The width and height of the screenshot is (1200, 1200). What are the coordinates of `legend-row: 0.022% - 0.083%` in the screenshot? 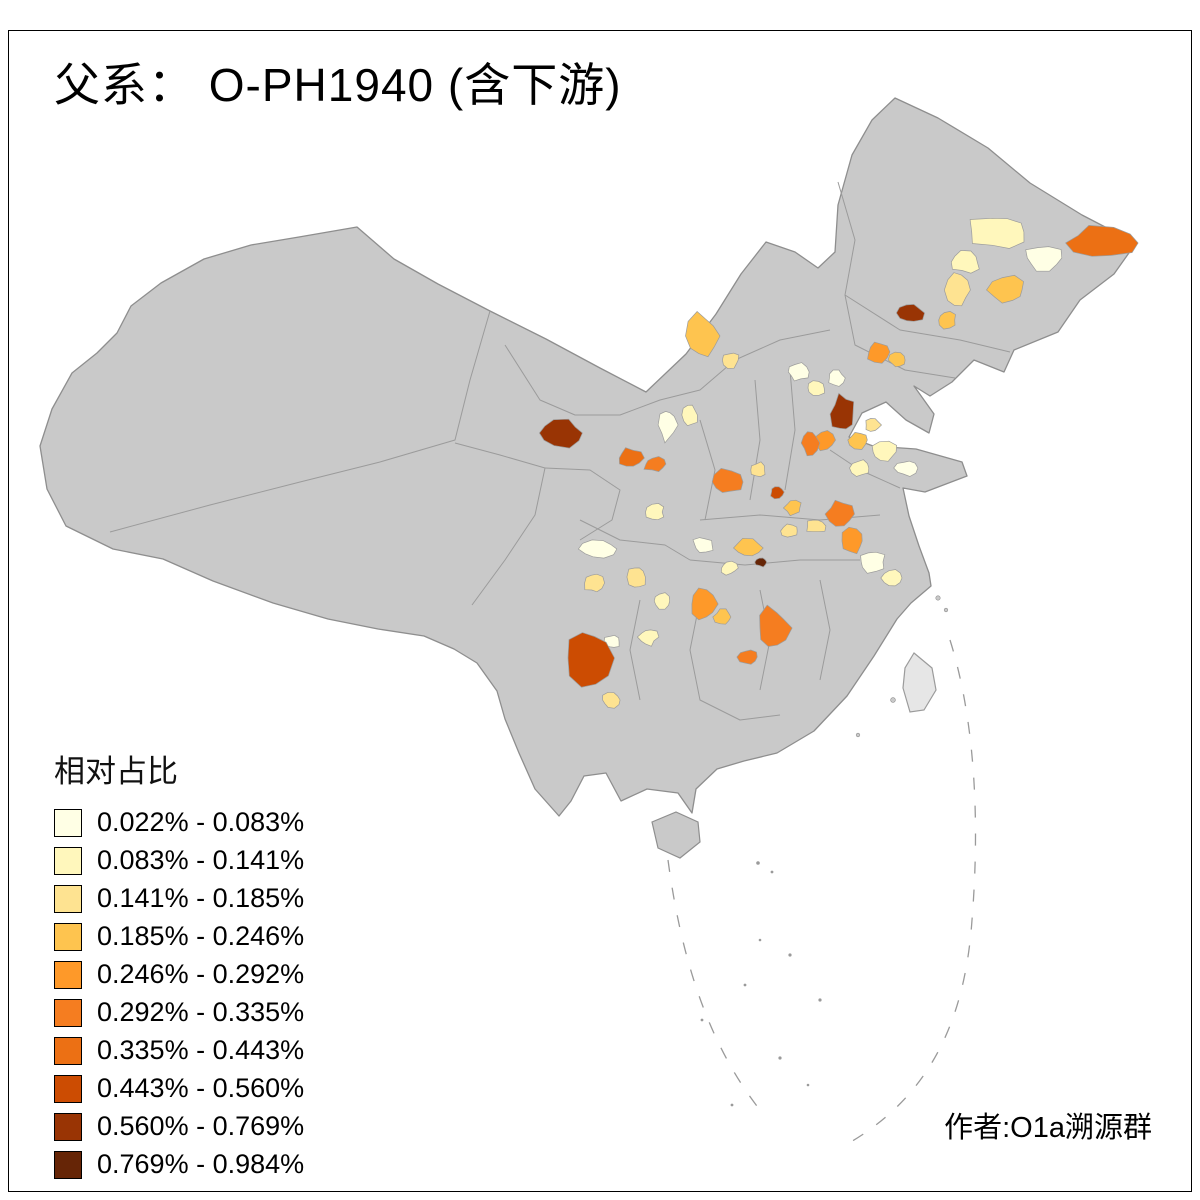 It's located at (179, 822).